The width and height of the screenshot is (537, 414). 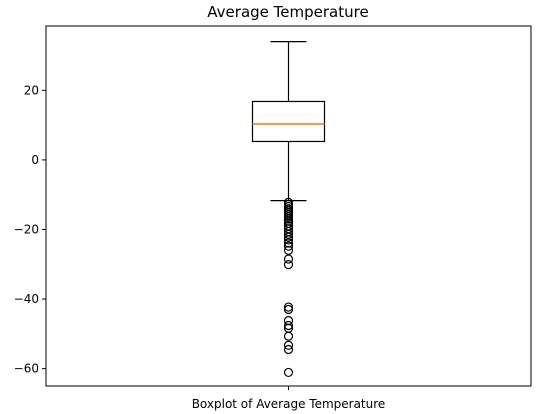 I want to click on y-axis: 20 0 −20 −40 −60, so click(x=30, y=229).